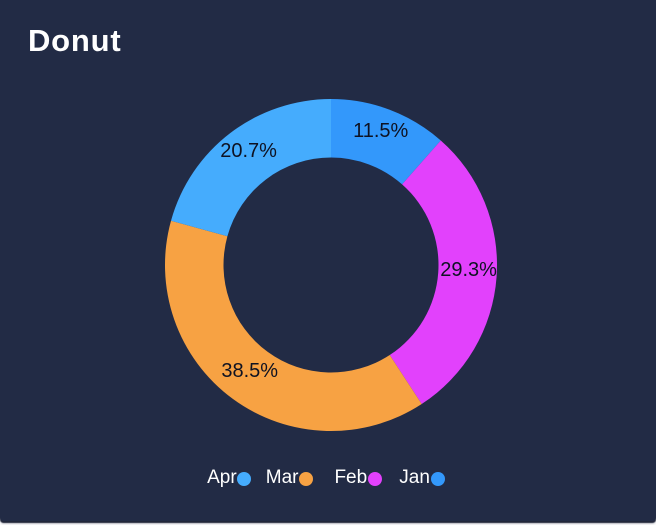 The image size is (656, 525). I want to click on svg-text: 38.5%, so click(249, 371).